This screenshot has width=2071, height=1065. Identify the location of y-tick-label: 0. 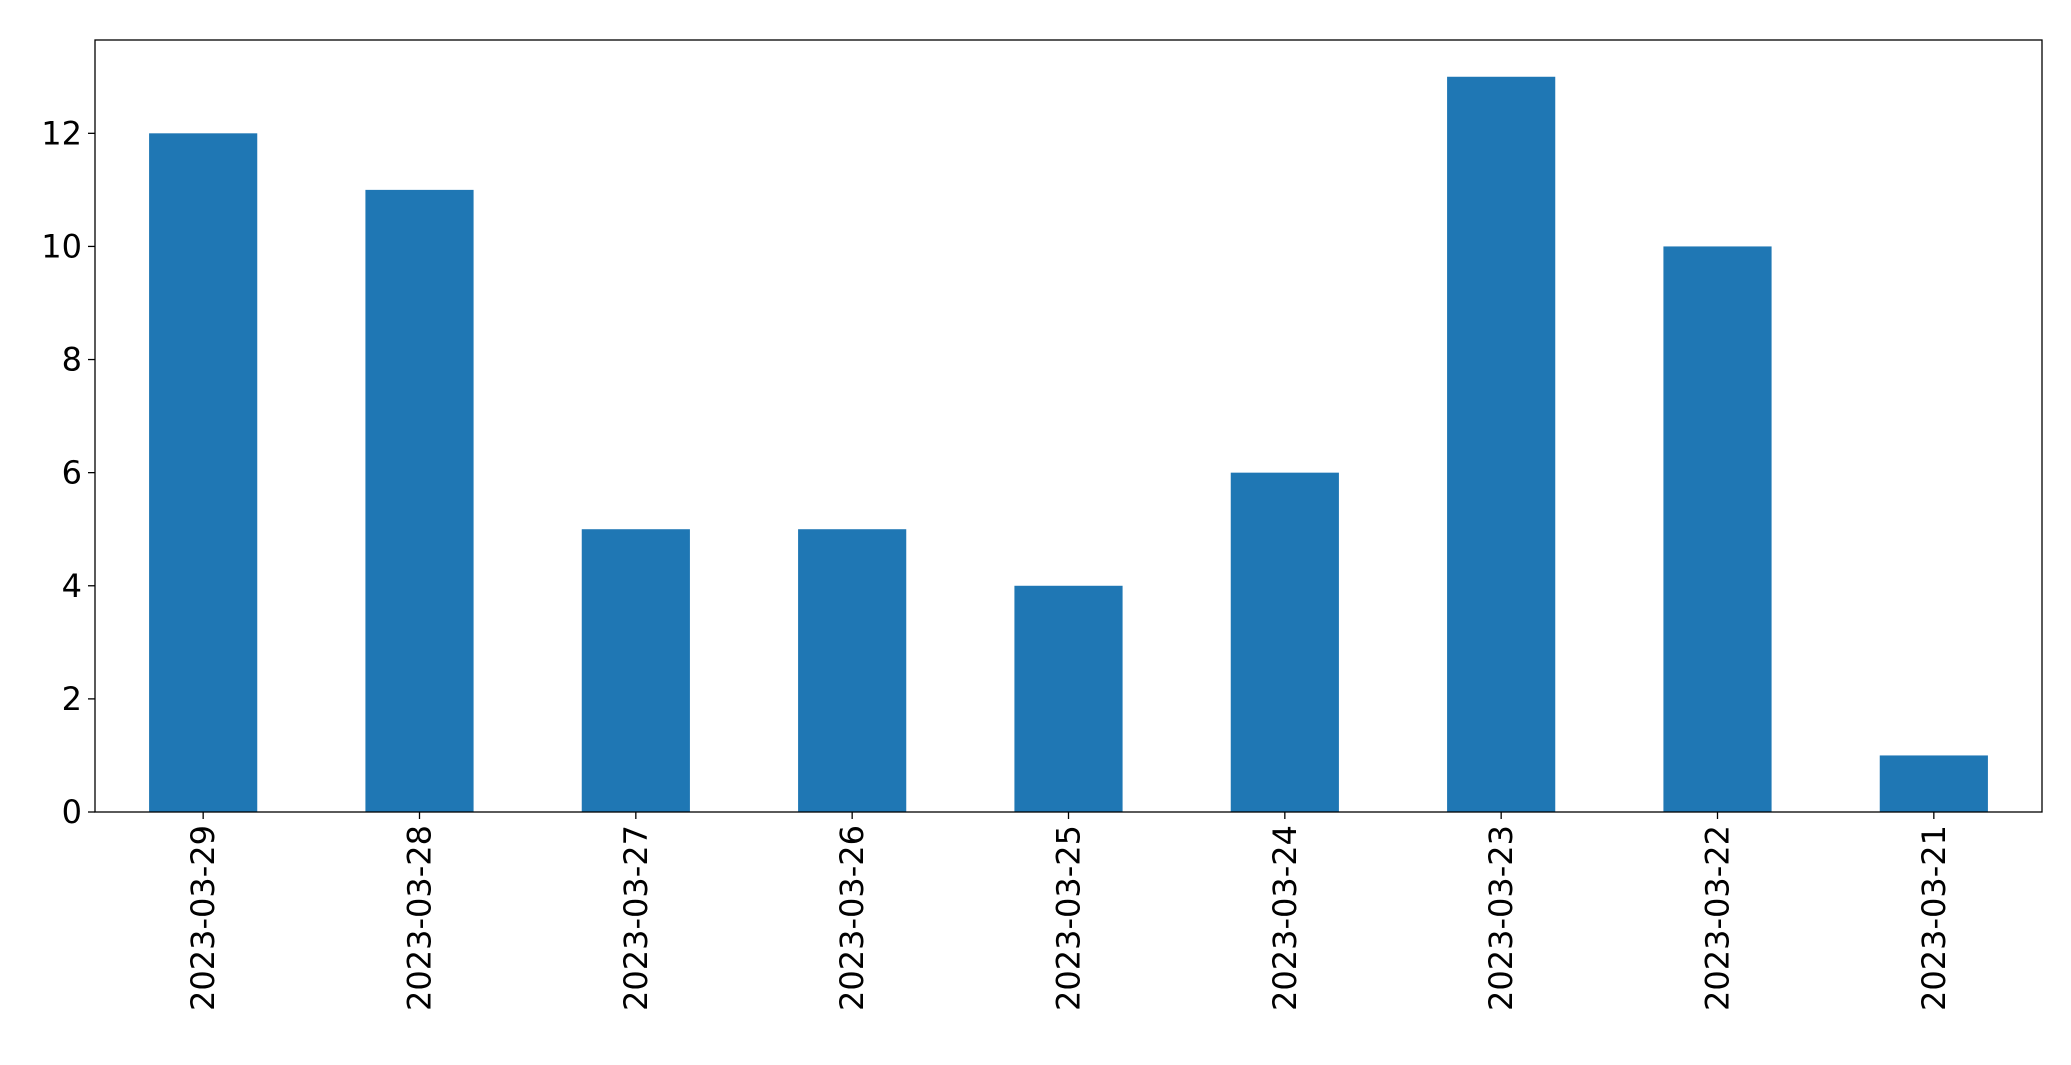
(72, 812).